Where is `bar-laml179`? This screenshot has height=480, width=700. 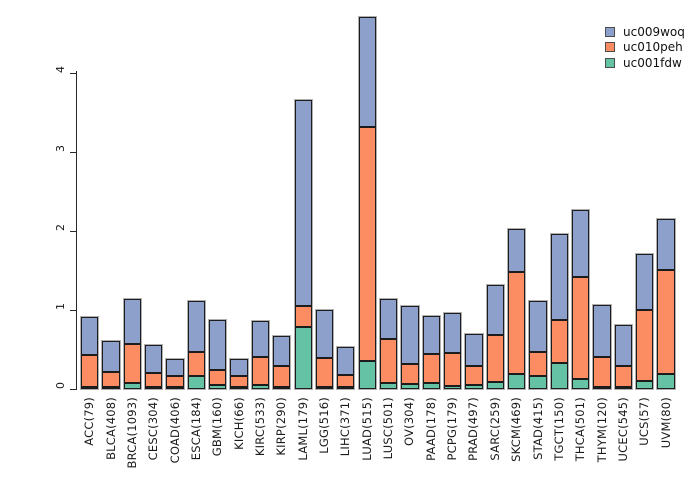
bar-laml179 is located at coordinates (303, 244).